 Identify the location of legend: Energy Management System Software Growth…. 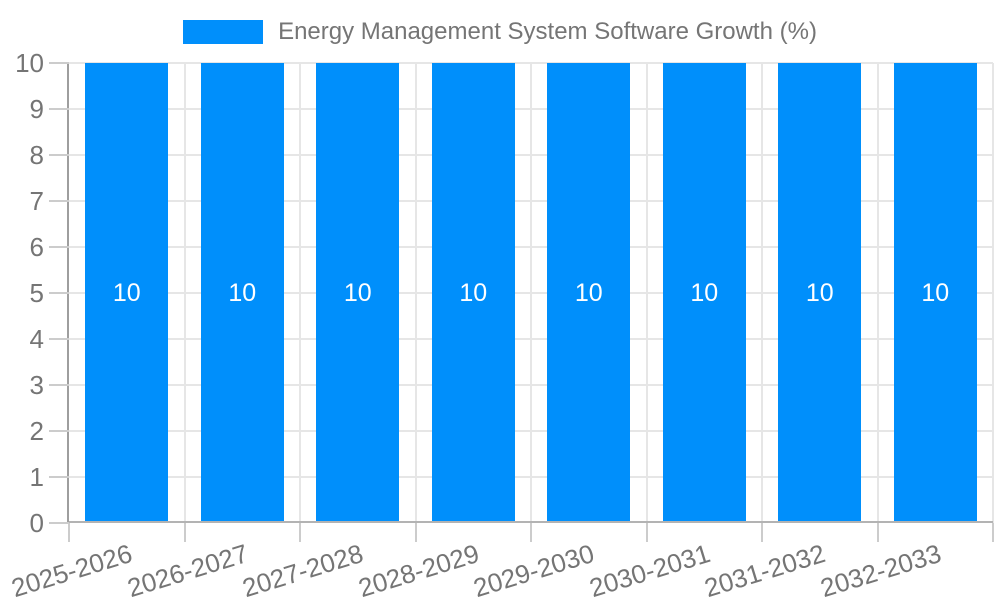
(500, 32).